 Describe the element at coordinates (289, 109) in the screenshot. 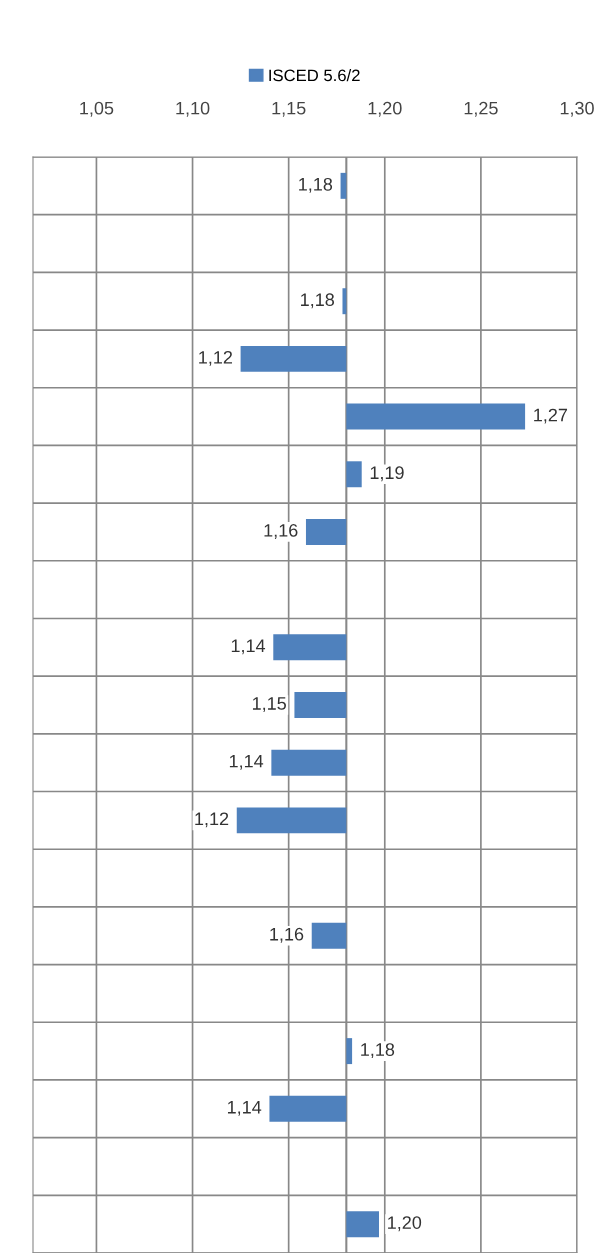

I see `x-tick-label: 1,15` at that location.